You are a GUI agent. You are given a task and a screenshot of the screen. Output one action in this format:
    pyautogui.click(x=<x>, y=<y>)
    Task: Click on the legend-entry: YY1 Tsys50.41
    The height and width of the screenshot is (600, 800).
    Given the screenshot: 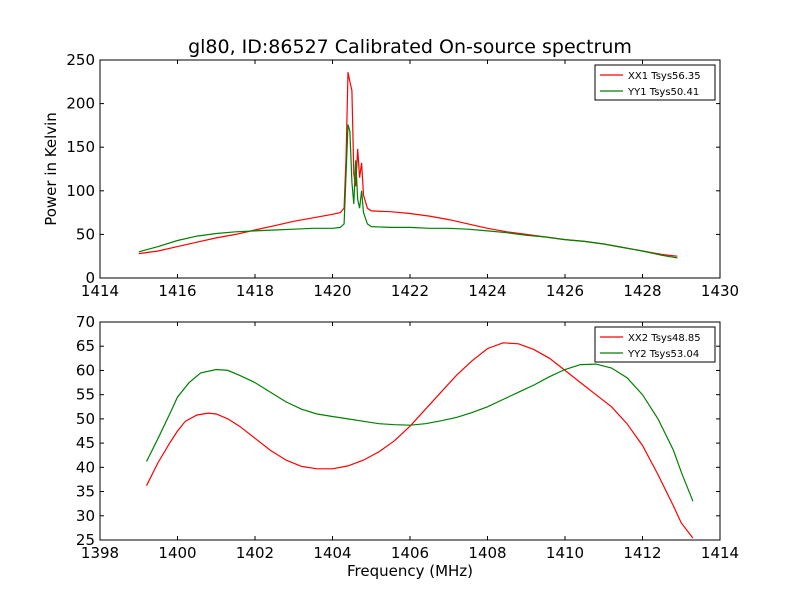 What is the action you would take?
    pyautogui.click(x=663, y=92)
    